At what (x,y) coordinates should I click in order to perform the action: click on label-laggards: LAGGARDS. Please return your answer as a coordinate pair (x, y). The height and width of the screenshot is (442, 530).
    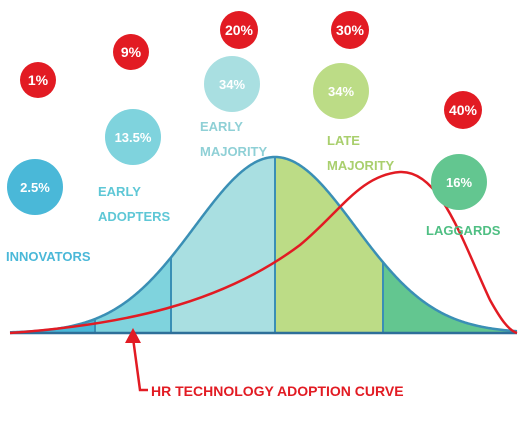
    Looking at the image, I should click on (463, 230).